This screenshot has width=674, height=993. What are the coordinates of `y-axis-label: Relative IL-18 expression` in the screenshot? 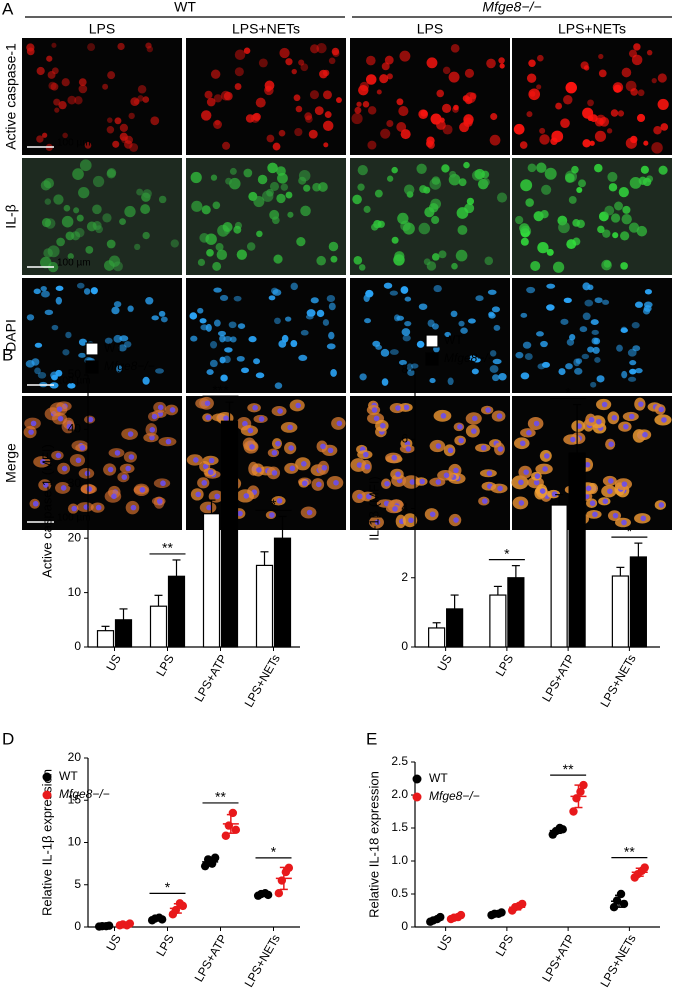 It's located at (373, 844).